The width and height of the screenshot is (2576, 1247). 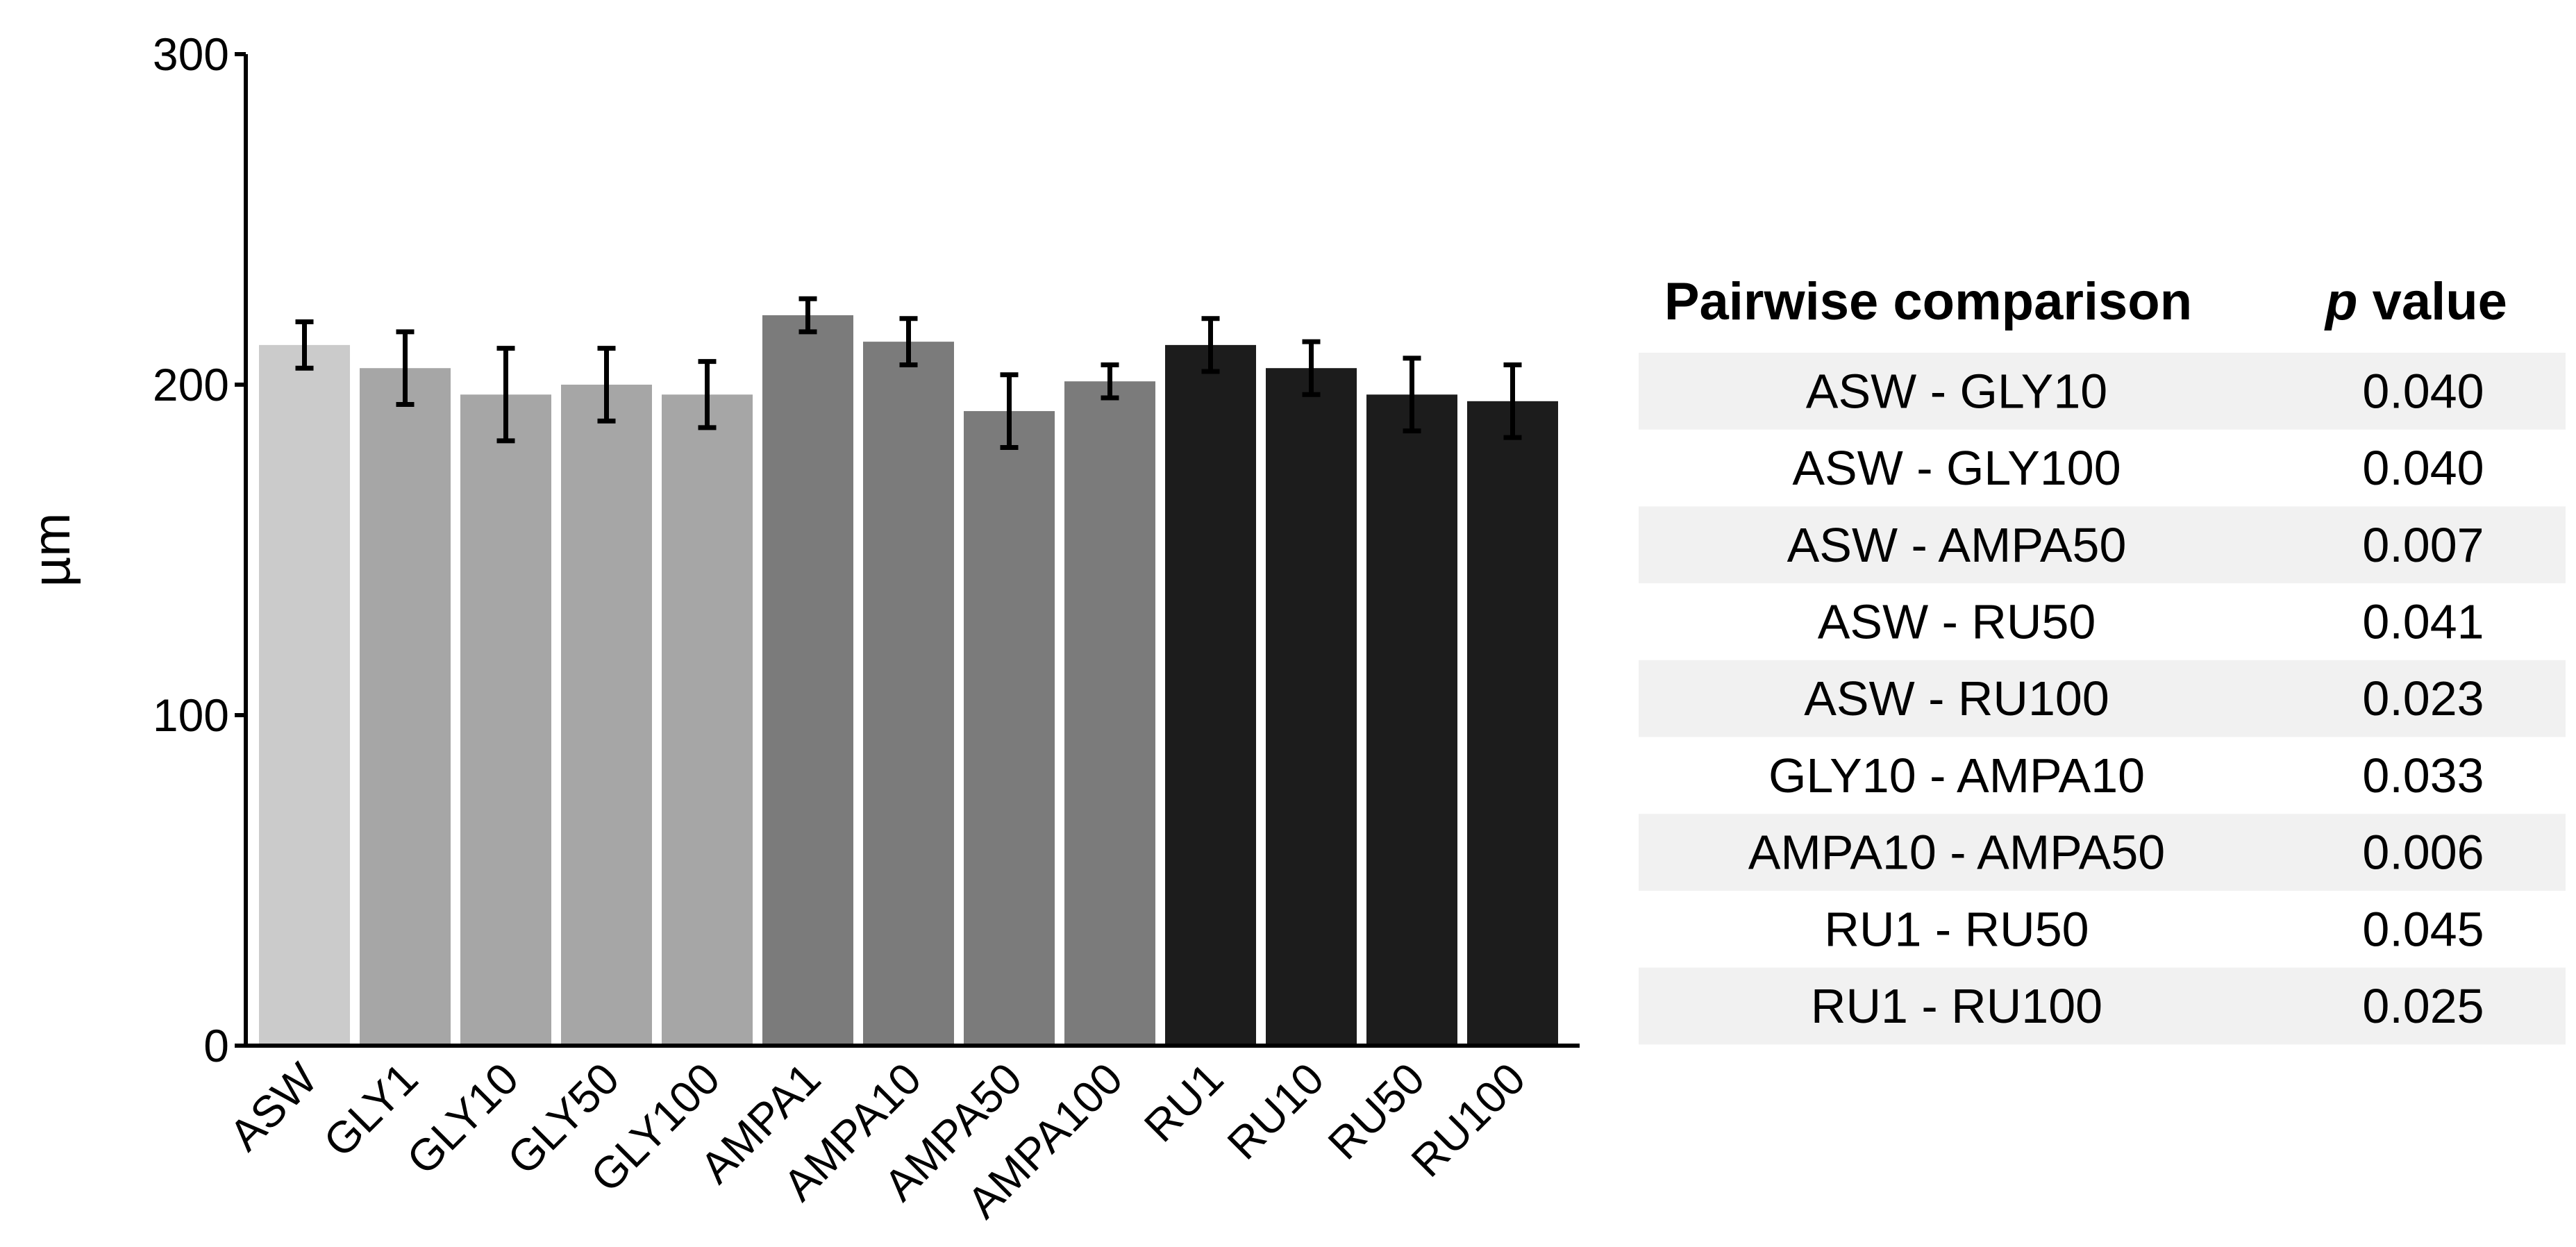 I want to click on table-row: ASW - GLY100 0.040, so click(x=2138, y=468).